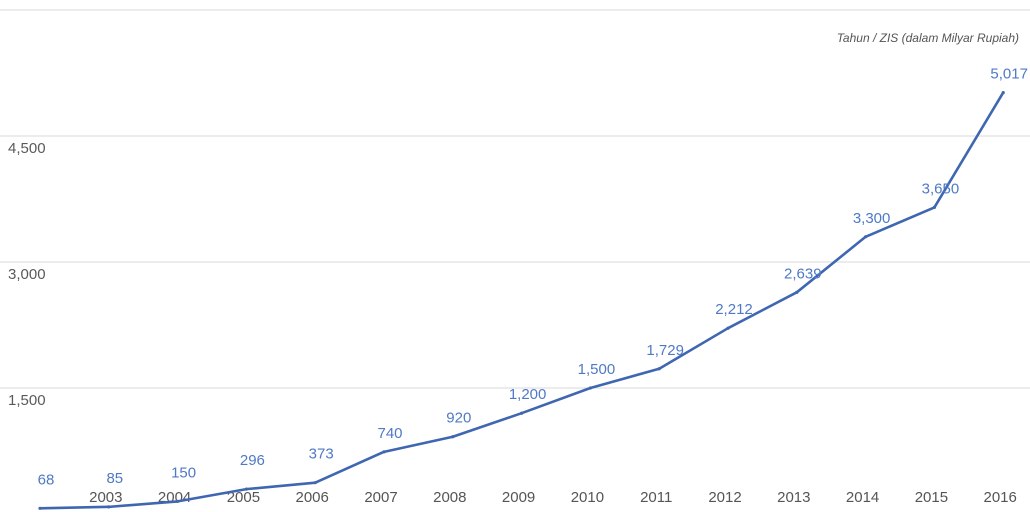 The height and width of the screenshot is (512, 1030). I want to click on x-axis-tick-label: 2011, so click(656, 497).